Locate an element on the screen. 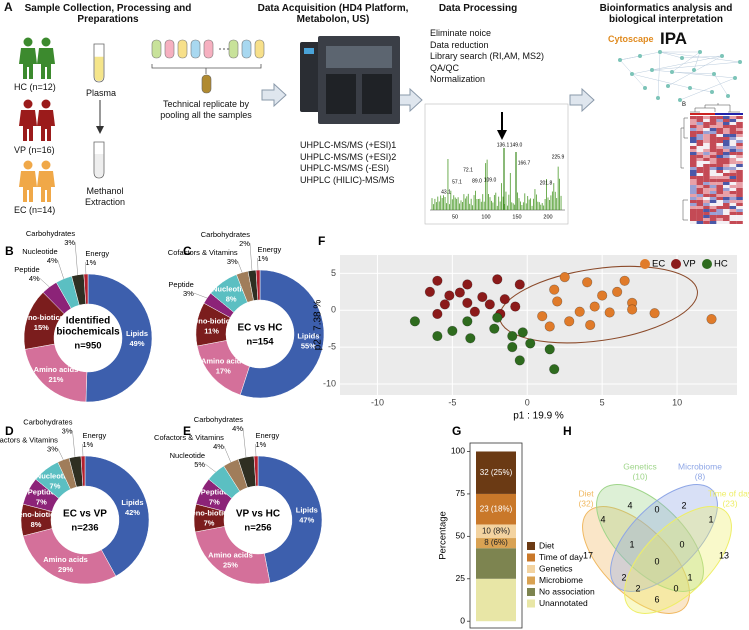  bar-segment is located at coordinates (496, 472).